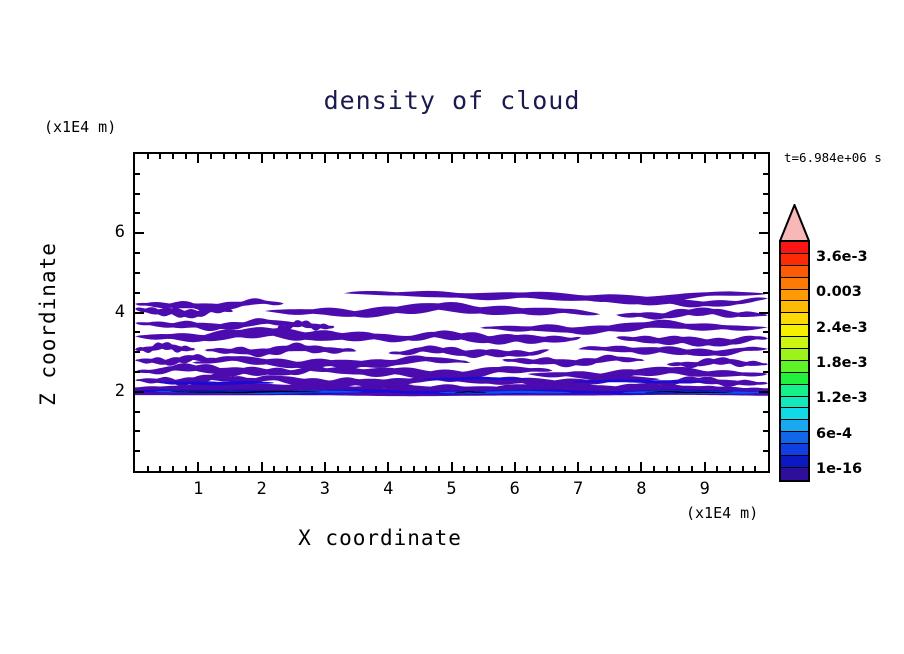 The height and width of the screenshot is (654, 904). Describe the element at coordinates (451, 343) in the screenshot. I see `contour-bands` at that location.